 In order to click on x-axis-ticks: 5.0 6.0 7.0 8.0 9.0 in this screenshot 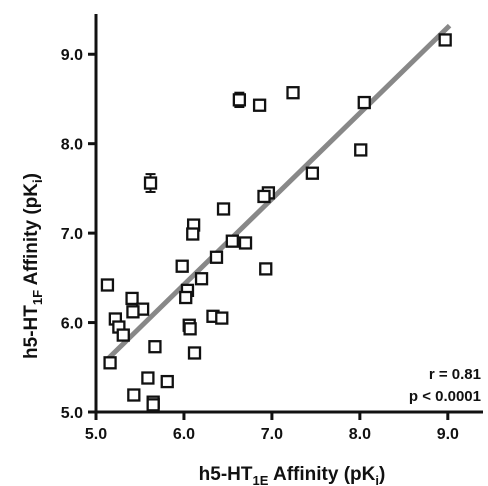, I will do `click(272, 427)`.